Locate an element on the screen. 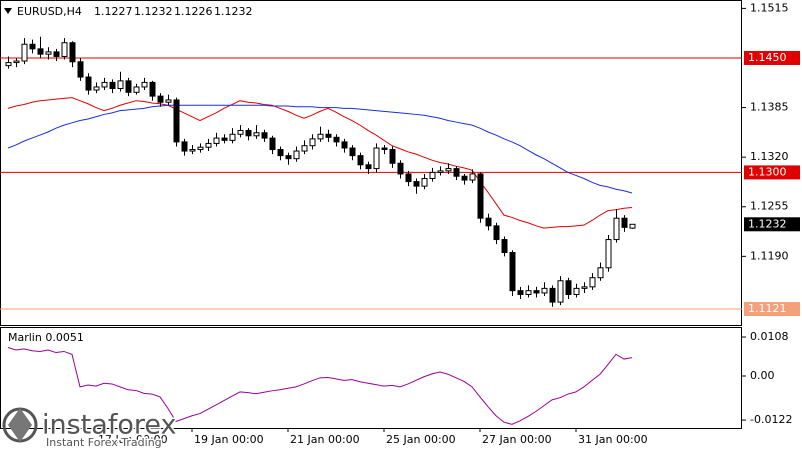 The image size is (802, 452). indicator-line is located at coordinates (320, 386).